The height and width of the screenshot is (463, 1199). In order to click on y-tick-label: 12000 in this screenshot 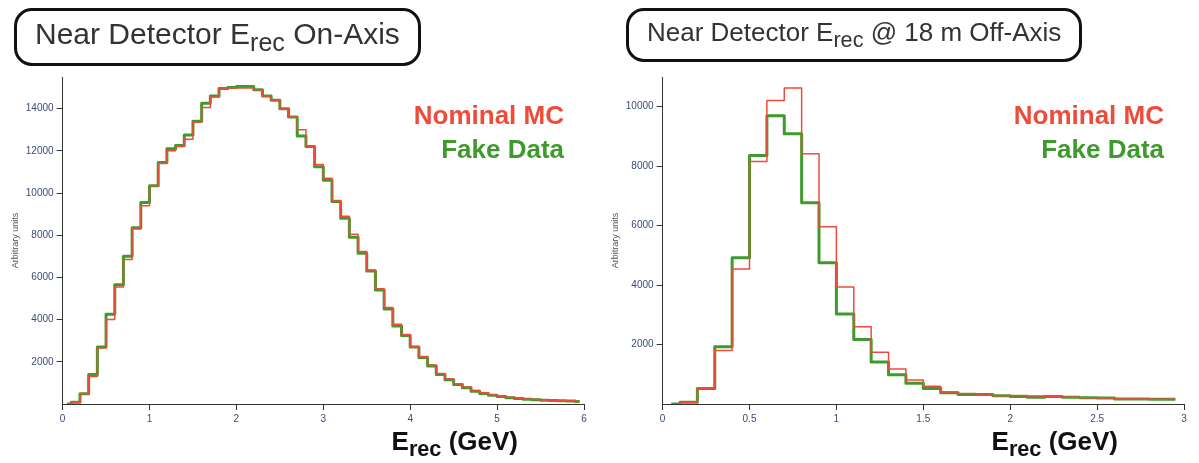, I will do `click(40, 150)`.